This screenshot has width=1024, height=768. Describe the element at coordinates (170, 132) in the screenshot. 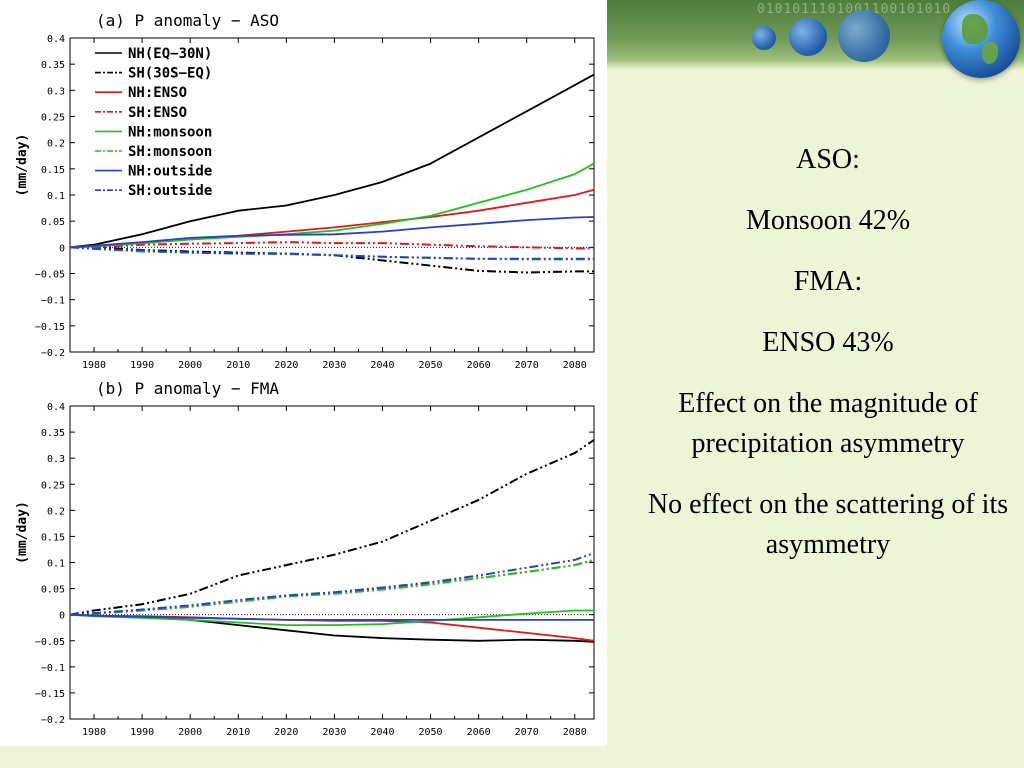

I see `legend-label: NH:monsoon` at that location.